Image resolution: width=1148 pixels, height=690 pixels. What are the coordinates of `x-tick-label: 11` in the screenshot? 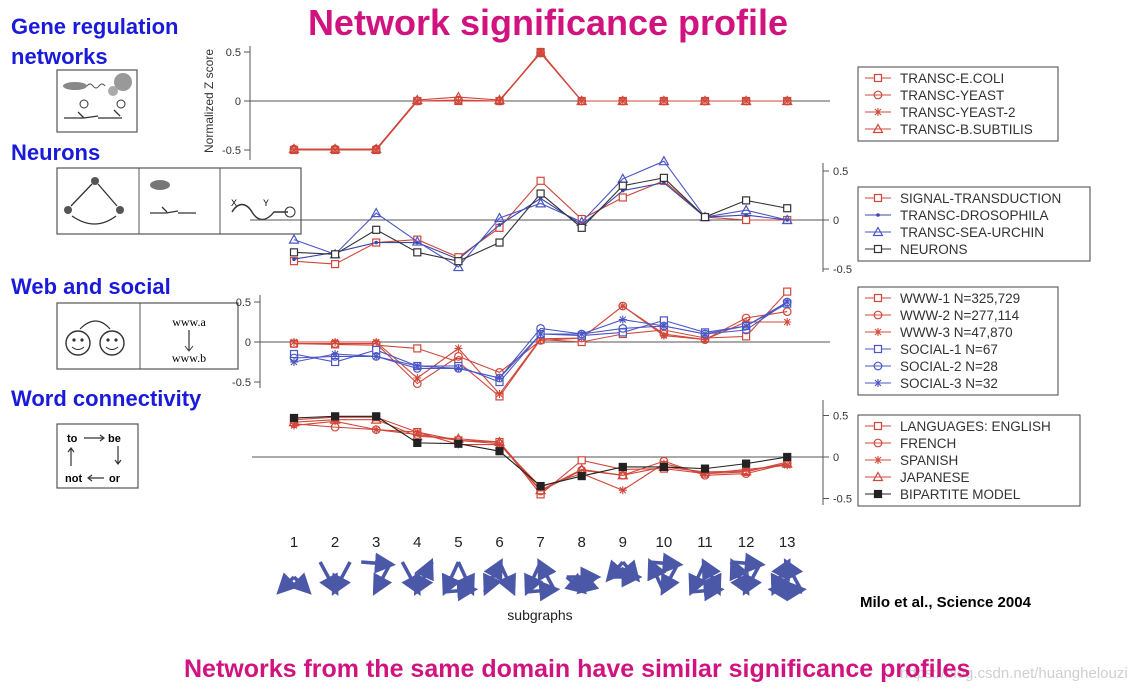 It's located at (705, 542).